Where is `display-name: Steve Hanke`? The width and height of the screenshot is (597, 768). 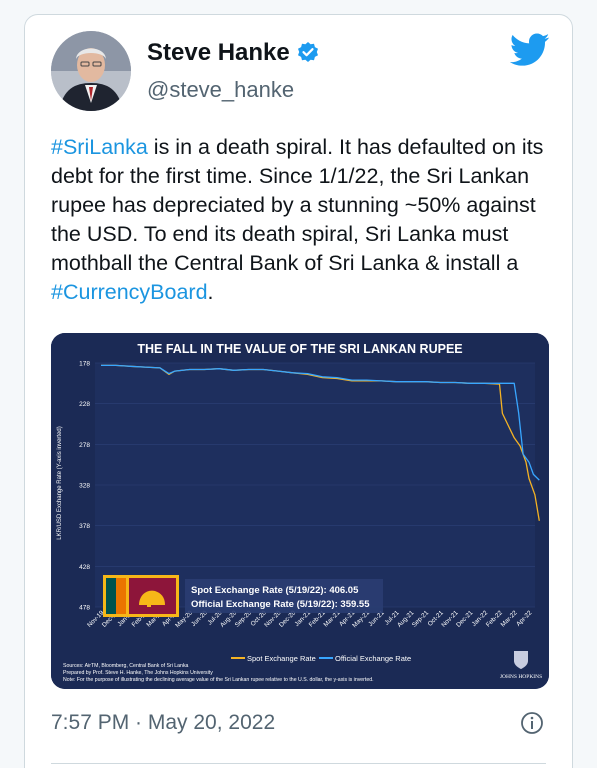
display-name: Steve Hanke is located at coordinates (218, 52).